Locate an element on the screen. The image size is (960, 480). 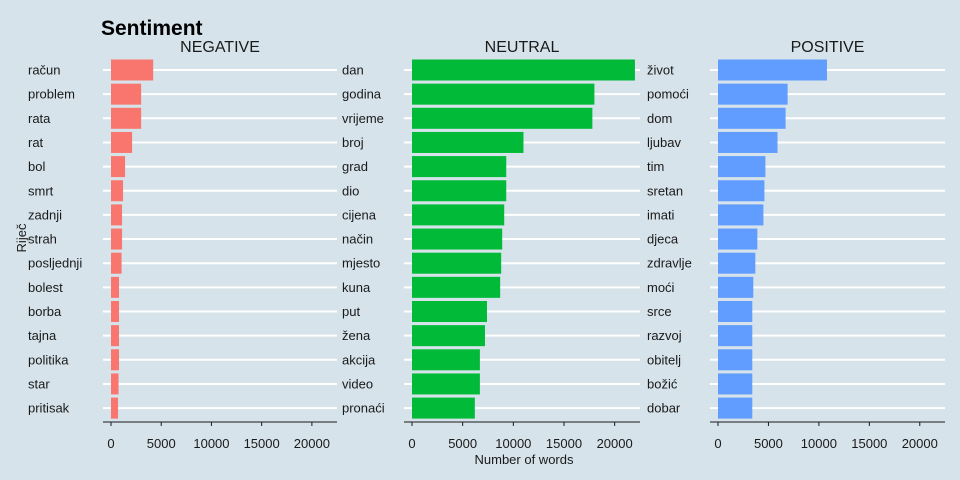
category-label: dobar is located at coordinates (664, 408).